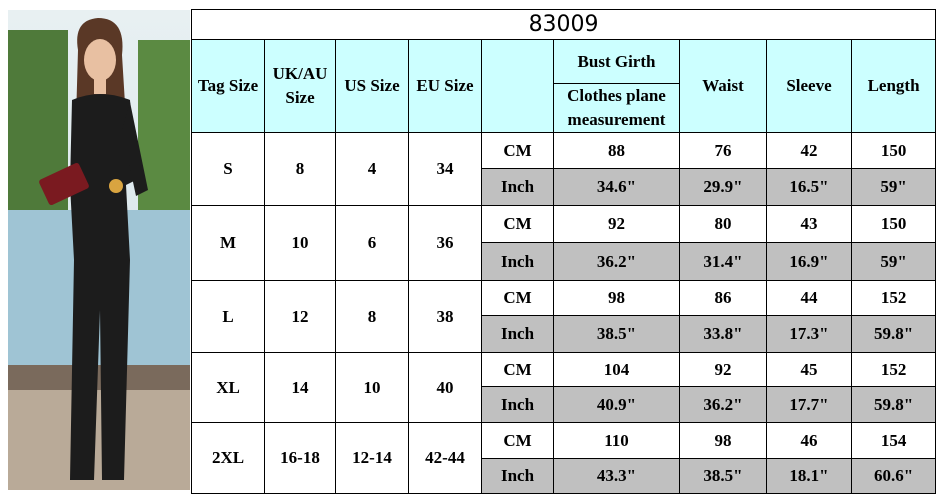  What do you see at coordinates (445, 86) in the screenshot?
I see `eu-size-header: EU Size` at bounding box center [445, 86].